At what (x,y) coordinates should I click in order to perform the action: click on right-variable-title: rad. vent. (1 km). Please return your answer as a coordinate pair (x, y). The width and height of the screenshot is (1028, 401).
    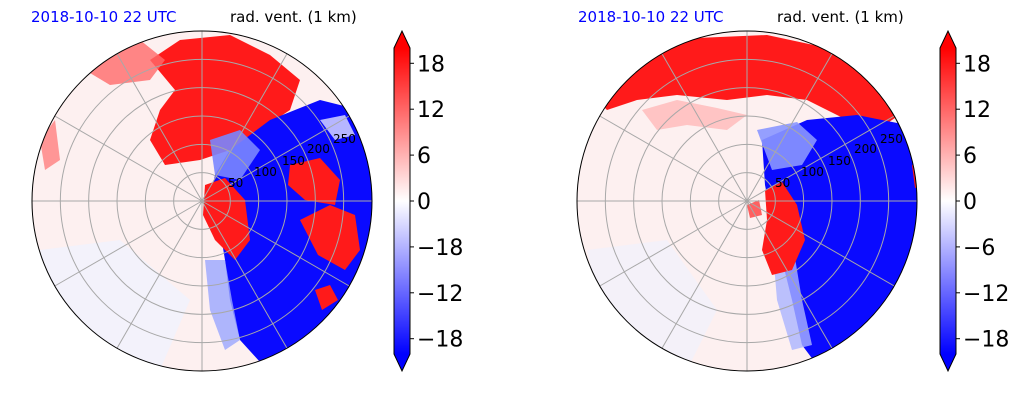
    Looking at the image, I should click on (840, 17).